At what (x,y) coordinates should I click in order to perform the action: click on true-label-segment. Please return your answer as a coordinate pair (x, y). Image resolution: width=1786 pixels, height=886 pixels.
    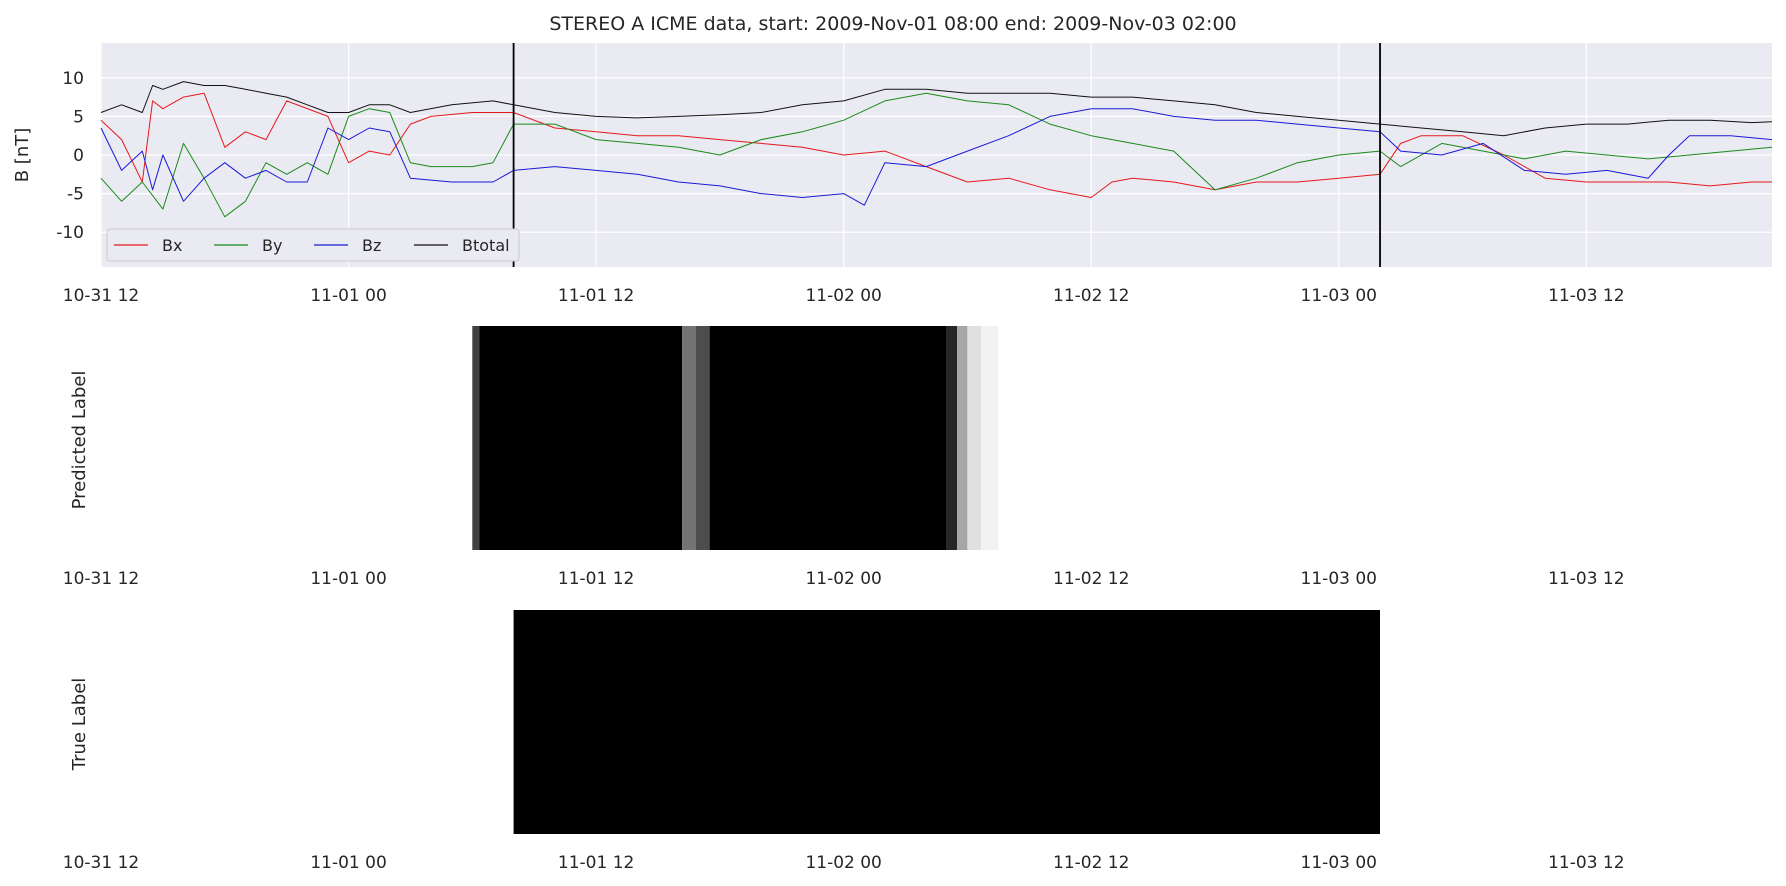
    Looking at the image, I should click on (946, 722).